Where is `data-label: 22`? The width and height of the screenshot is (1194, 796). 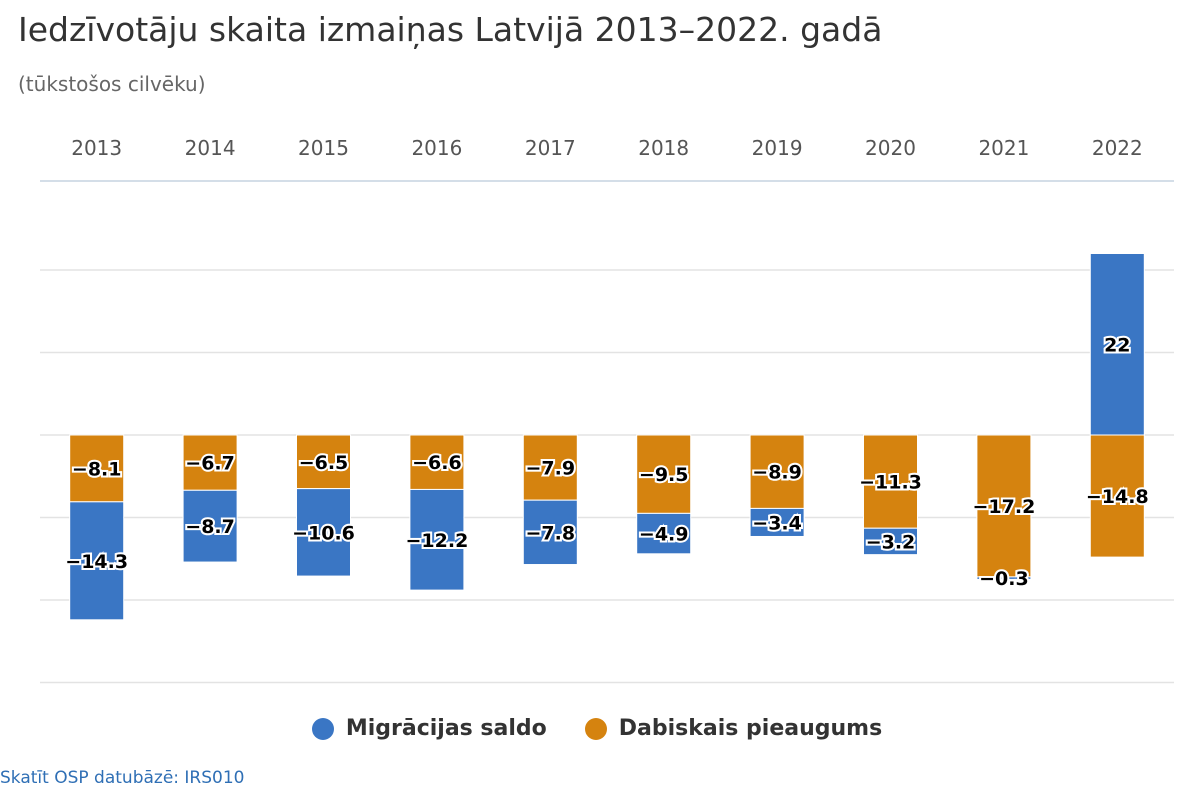 data-label: 22 is located at coordinates (1117, 345).